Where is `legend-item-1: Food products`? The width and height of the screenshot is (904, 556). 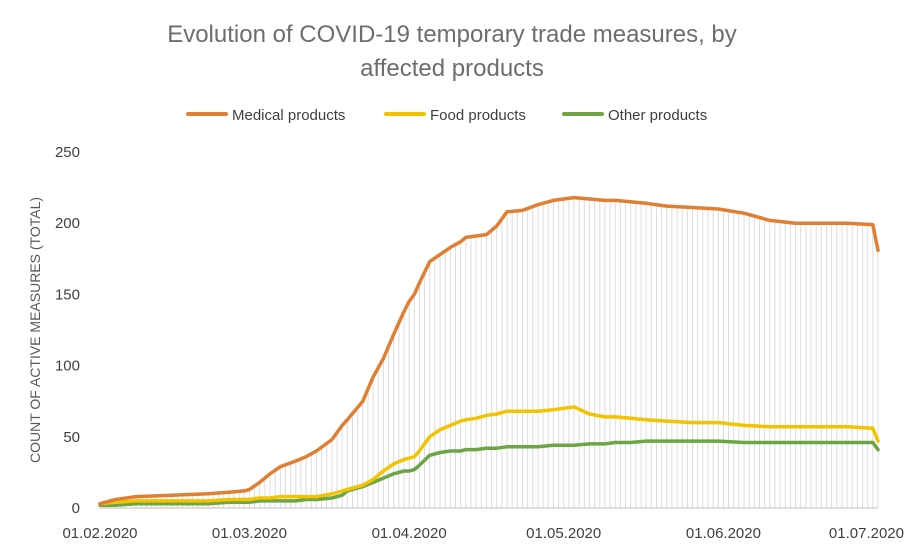
legend-item-1: Food products is located at coordinates (455, 115).